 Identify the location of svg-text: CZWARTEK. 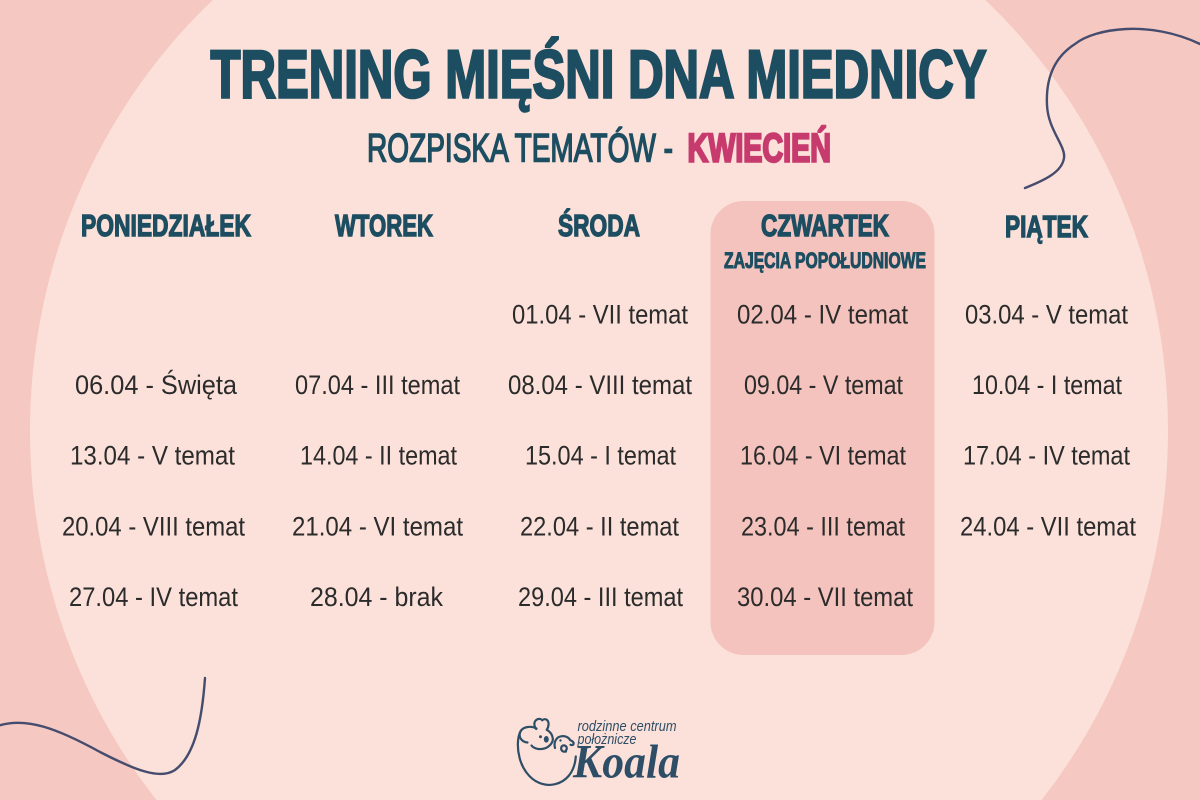
(825, 225).